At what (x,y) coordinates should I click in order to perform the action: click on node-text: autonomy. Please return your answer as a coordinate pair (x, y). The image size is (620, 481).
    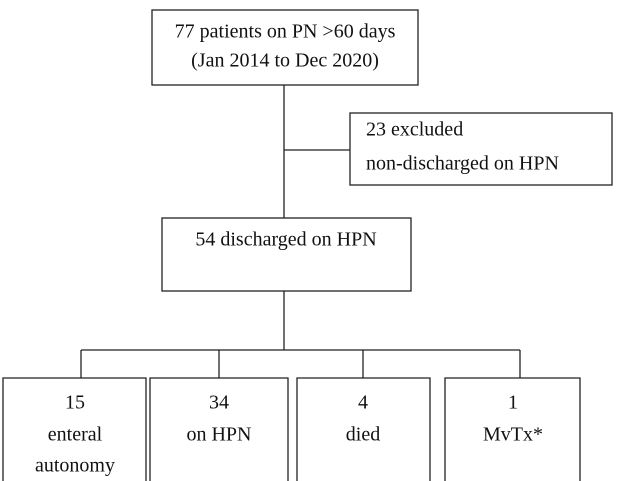
    Looking at the image, I should click on (75, 466).